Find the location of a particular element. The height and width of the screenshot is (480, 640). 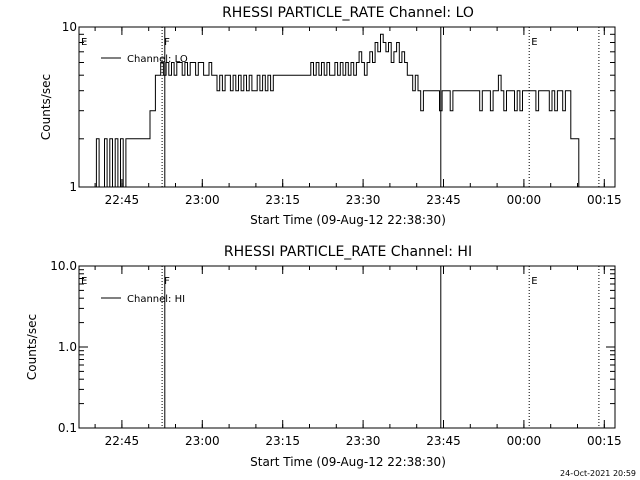

hi-x-axis-label: Start Time (09-Aug-12 22:38:30) is located at coordinates (348, 462).